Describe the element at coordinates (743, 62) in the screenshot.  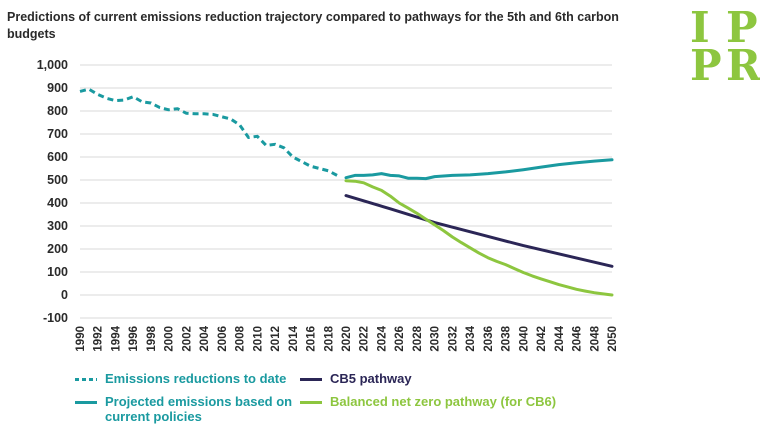
I see `logo-letter: R` at that location.